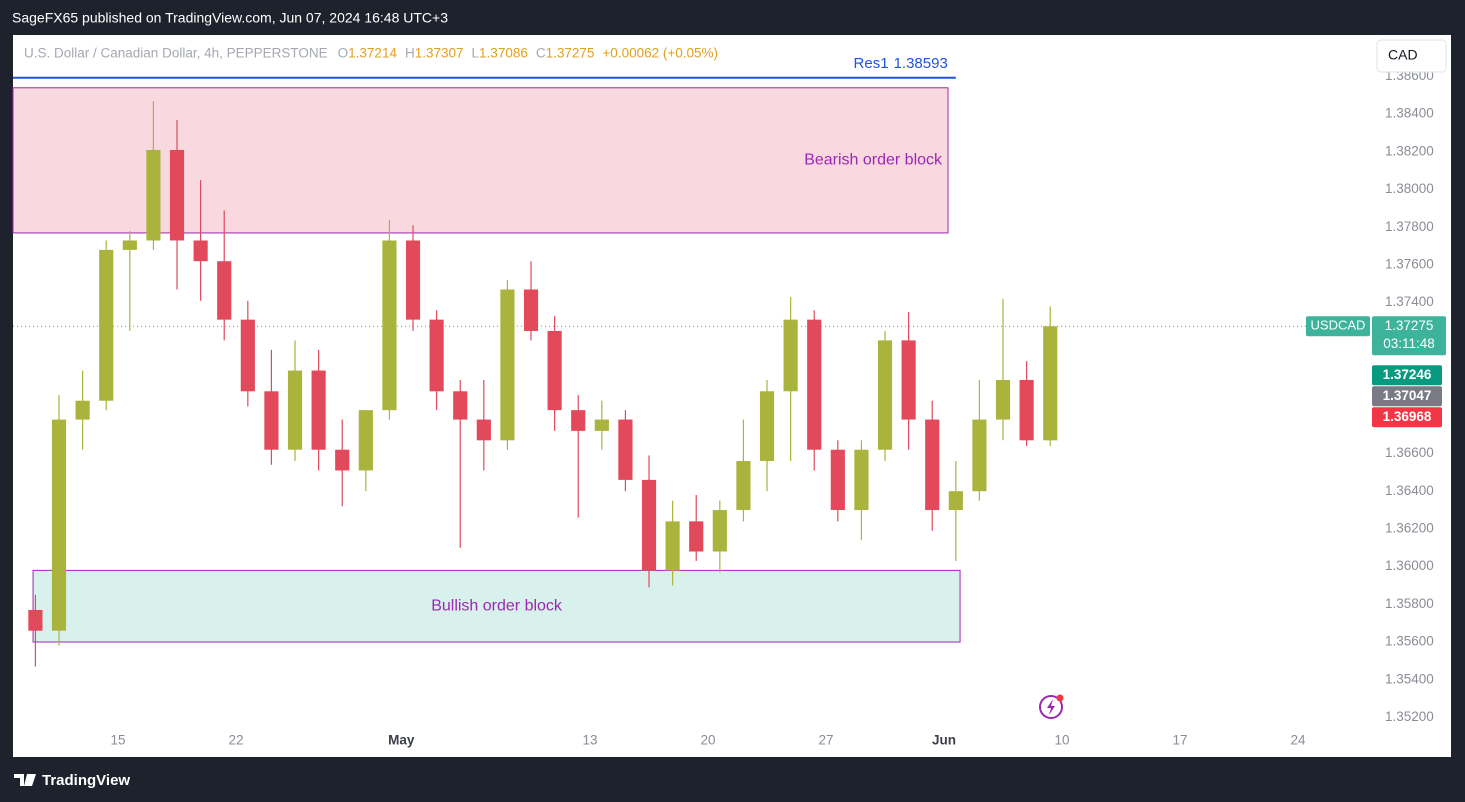 The image size is (1465, 802). What do you see at coordinates (118, 740) in the screenshot?
I see `x-tick-label: 15` at bounding box center [118, 740].